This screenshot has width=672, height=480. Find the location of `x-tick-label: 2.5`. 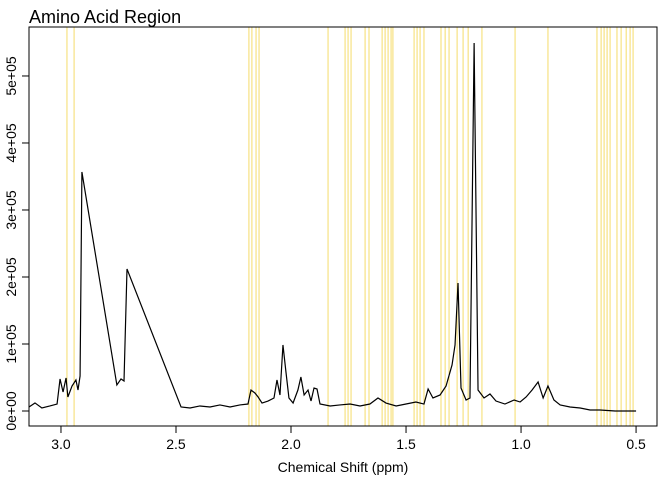

x-tick-label: 2.5 is located at coordinates (176, 444).